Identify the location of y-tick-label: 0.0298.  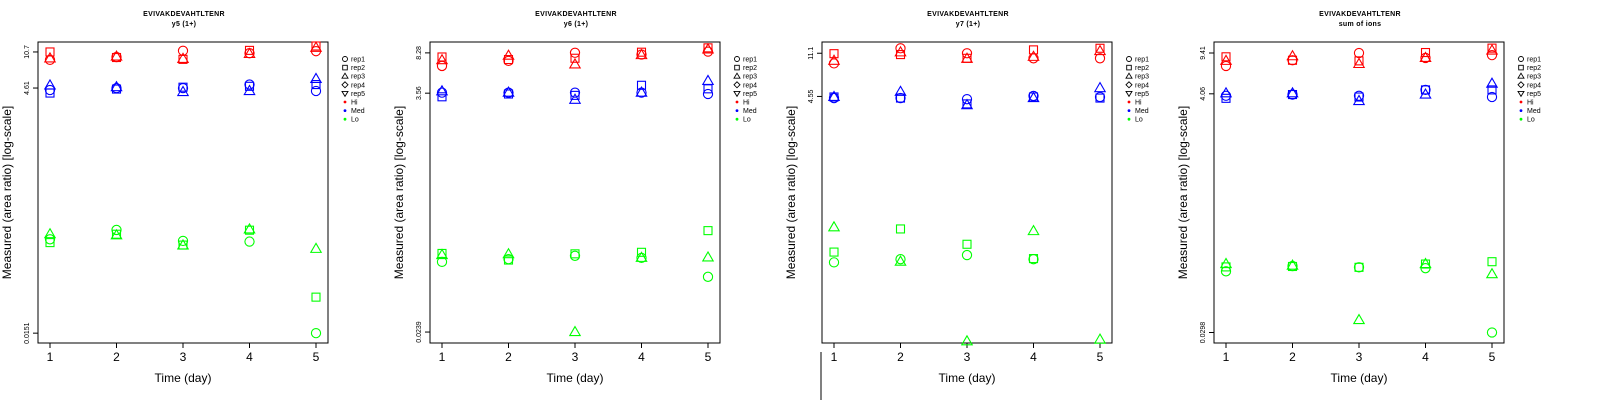
(1203, 333).